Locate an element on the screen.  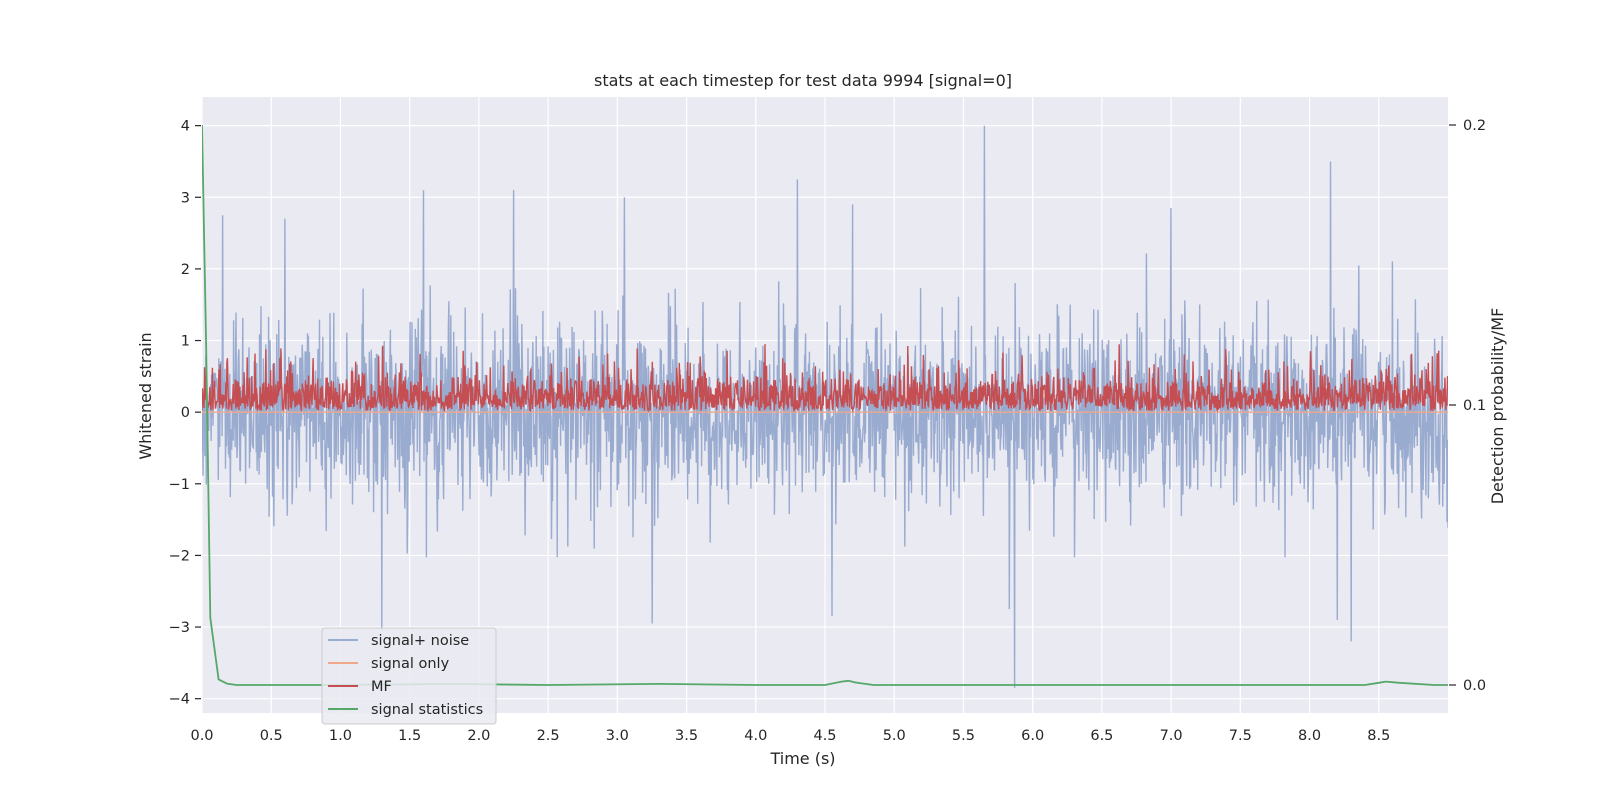
y-axis: 4 3 2 1 0 −1 −2 −3 −4 is located at coordinates (185, 413).